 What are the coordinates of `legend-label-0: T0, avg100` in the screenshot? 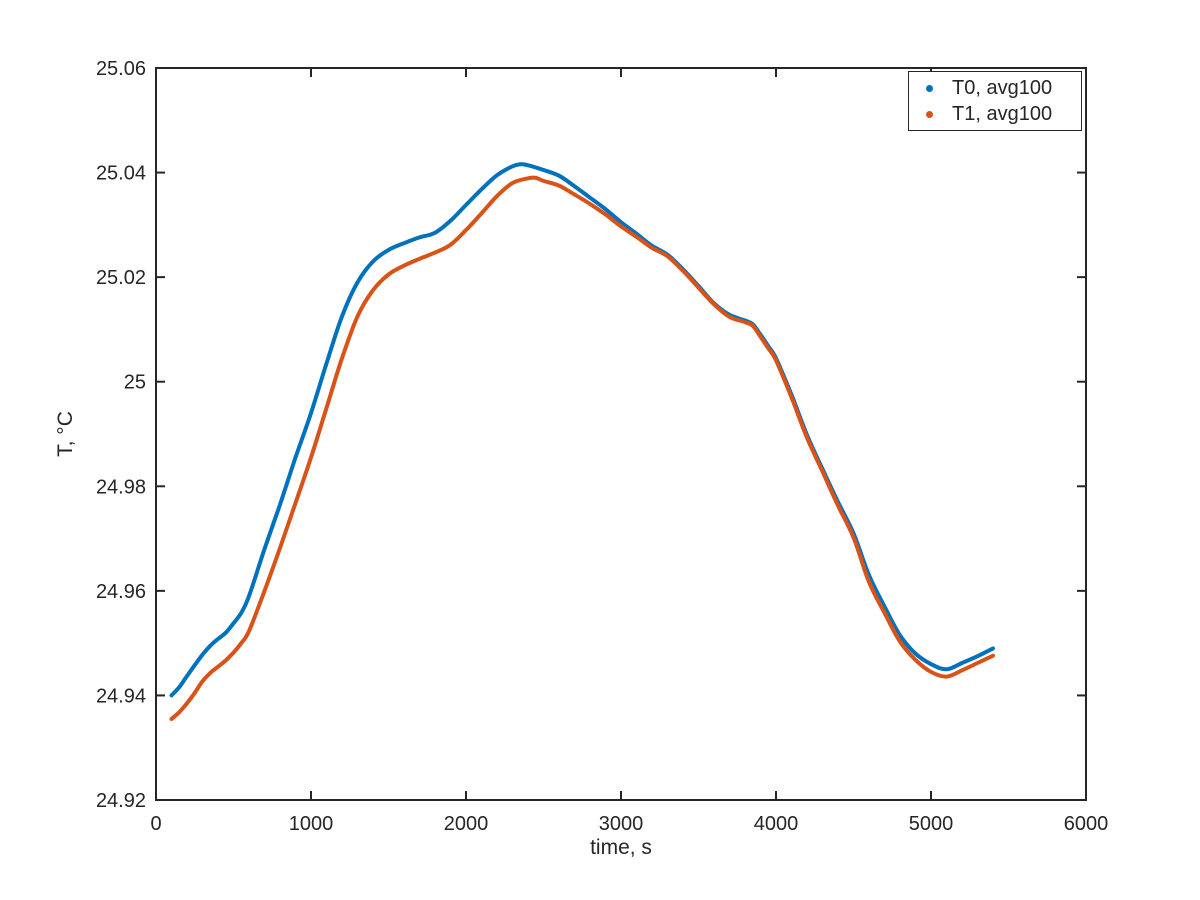 It's located at (1002, 88).